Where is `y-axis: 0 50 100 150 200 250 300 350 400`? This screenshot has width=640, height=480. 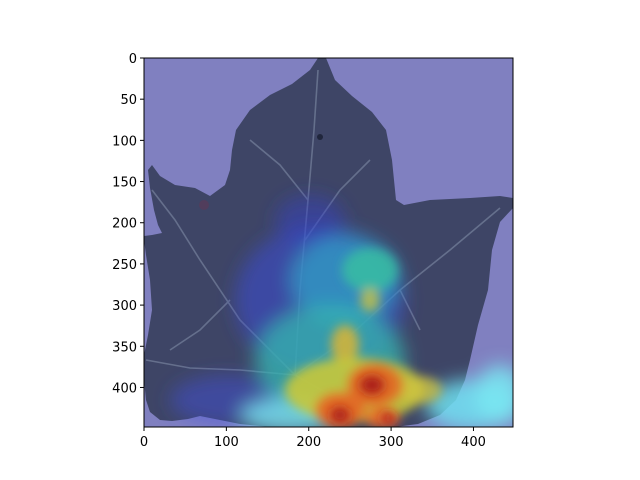 y-axis: 0 50 100 150 200 250 300 350 400 is located at coordinates (128, 224).